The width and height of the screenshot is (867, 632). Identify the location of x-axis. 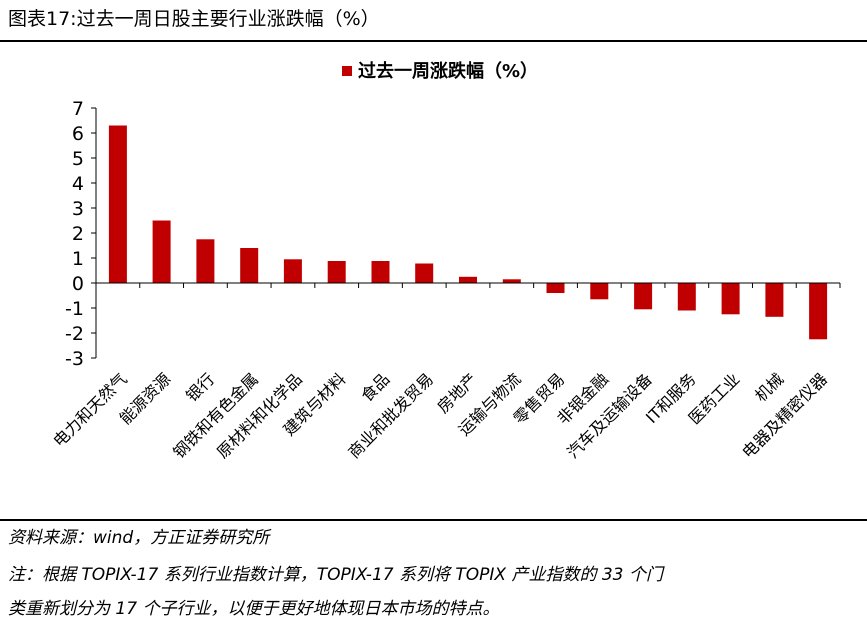
(468, 285).